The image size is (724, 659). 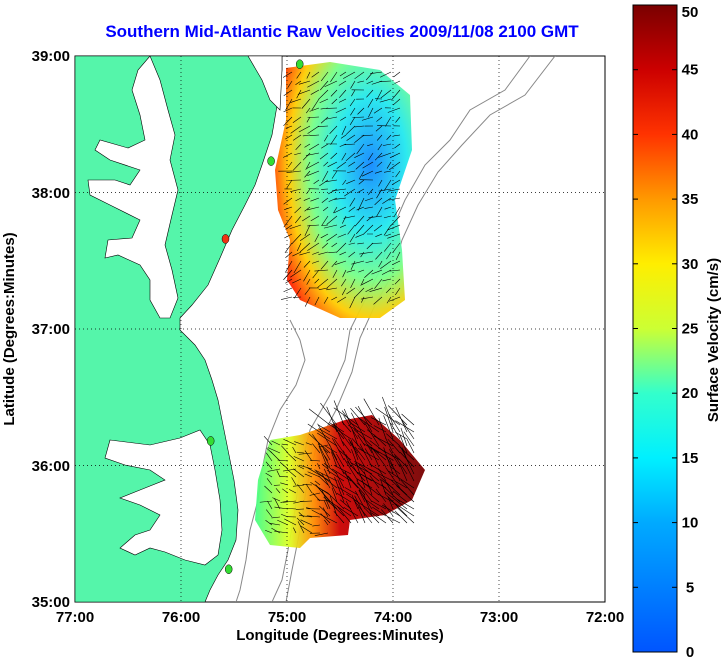 I want to click on velocity-field-south, so click(x=340, y=481).